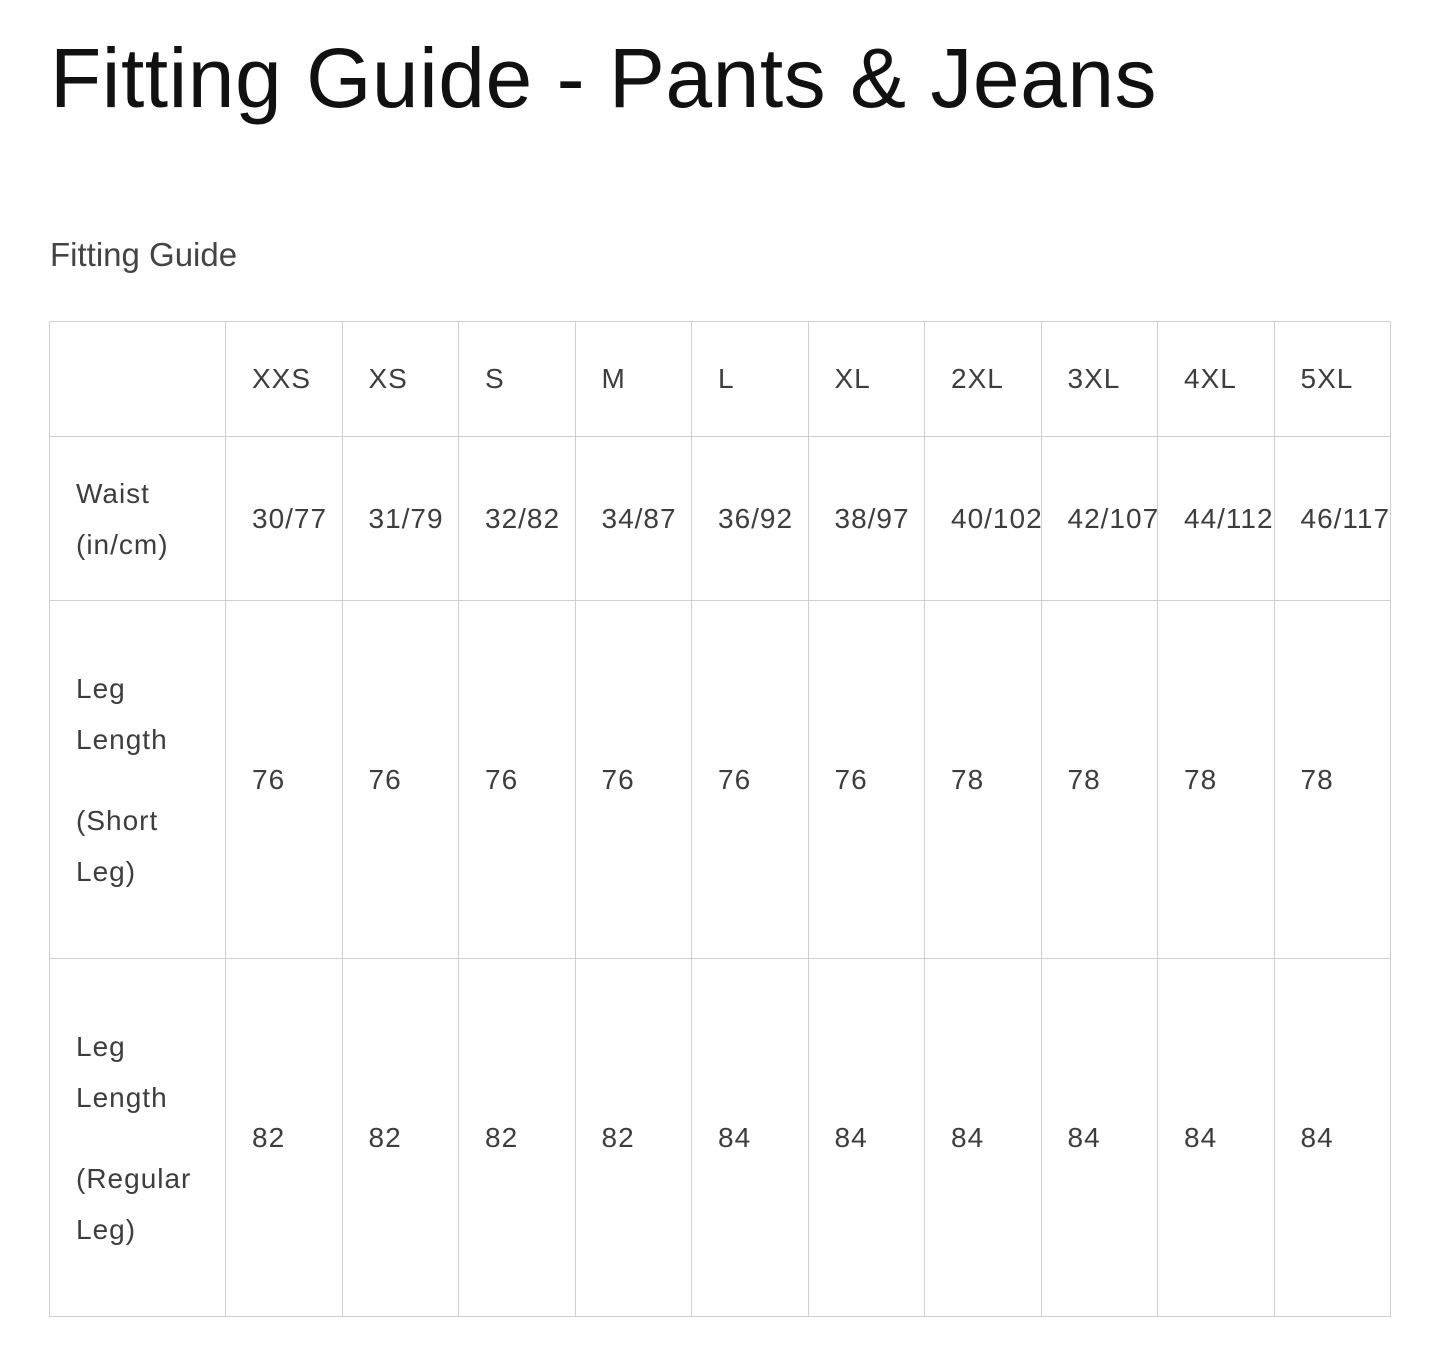  What do you see at coordinates (517, 518) in the screenshot?
I see `table-cell: 32/82` at bounding box center [517, 518].